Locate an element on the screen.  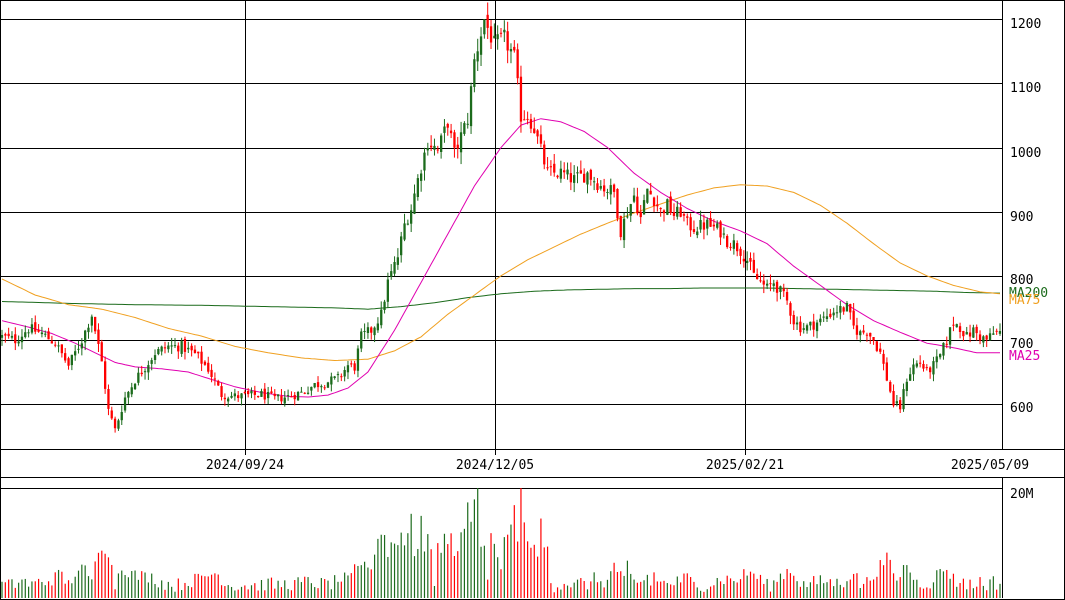
price-tick-700: 700 is located at coordinates (1021, 344).